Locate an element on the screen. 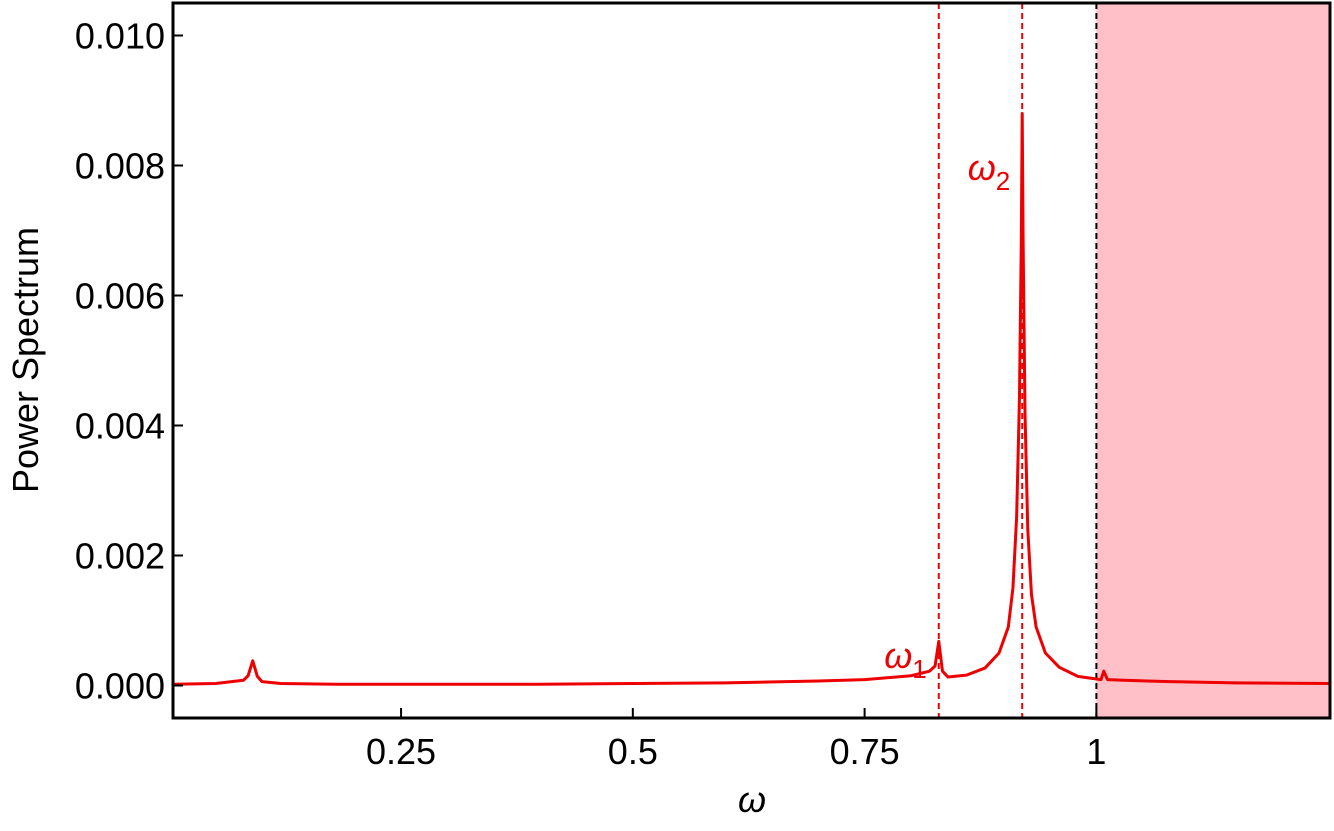  x-tick-label: 0.5 is located at coordinates (633, 751).